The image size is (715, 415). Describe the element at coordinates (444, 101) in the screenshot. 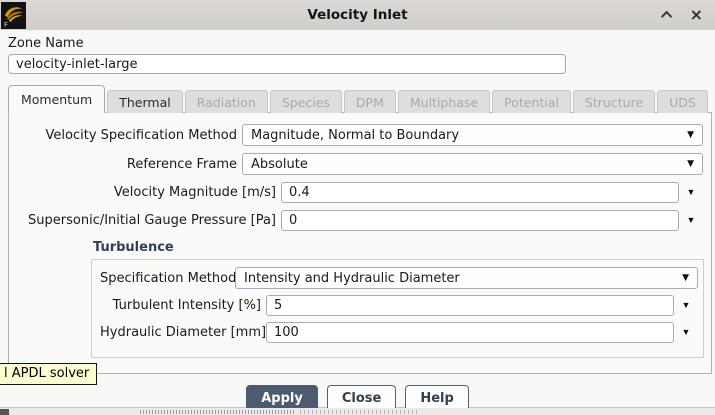

I see `tab-multiphase: Multiphase` at that location.